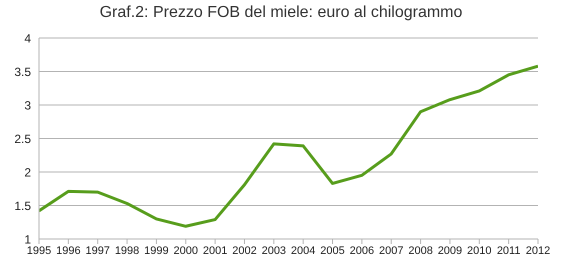 This screenshot has height=265, width=562. What do you see at coordinates (39, 250) in the screenshot?
I see `x-tick-label: 1995` at bounding box center [39, 250].